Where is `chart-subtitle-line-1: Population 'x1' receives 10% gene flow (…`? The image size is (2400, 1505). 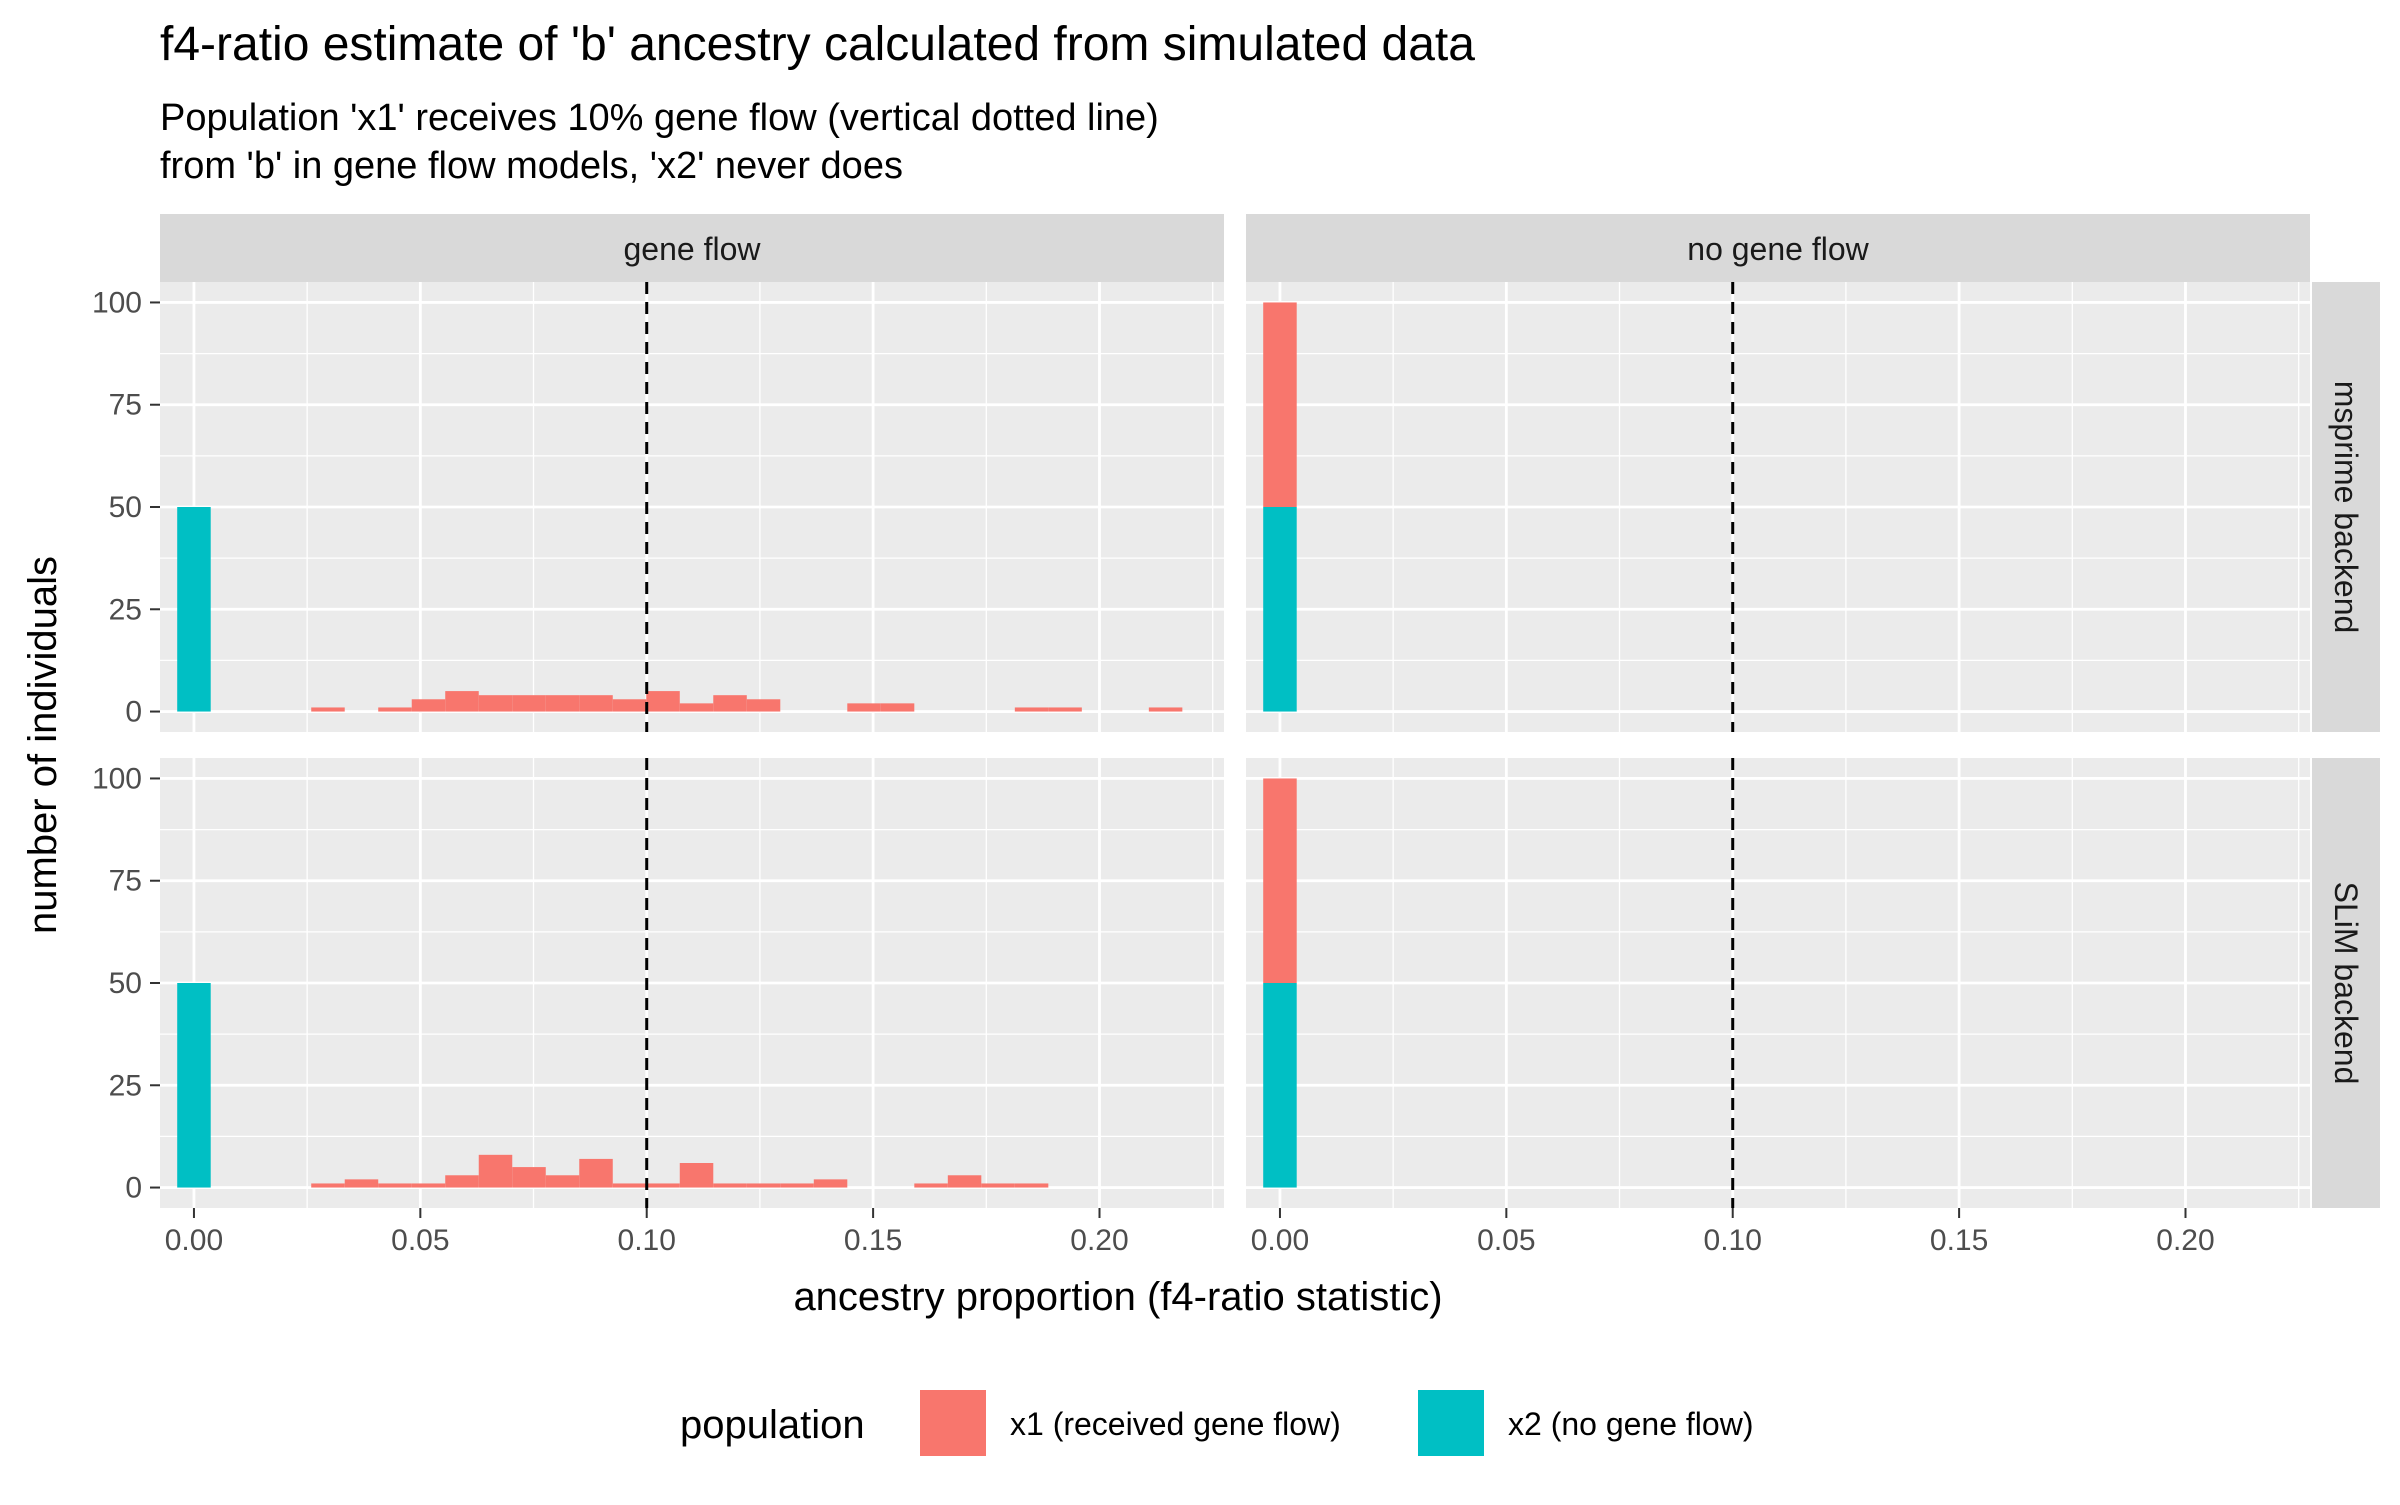 chart-subtitle-line-1: Population 'x1' receives 10% gene flow (… is located at coordinates (659, 118).